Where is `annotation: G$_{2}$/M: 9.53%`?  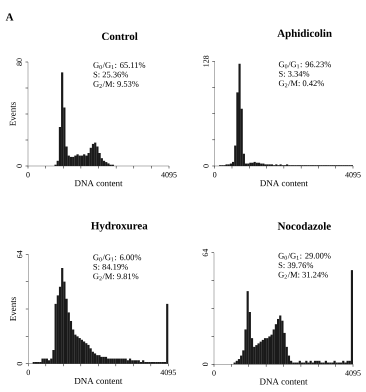
annotation: G$_{2}$/M: 9.53% is located at coordinates (116, 84).